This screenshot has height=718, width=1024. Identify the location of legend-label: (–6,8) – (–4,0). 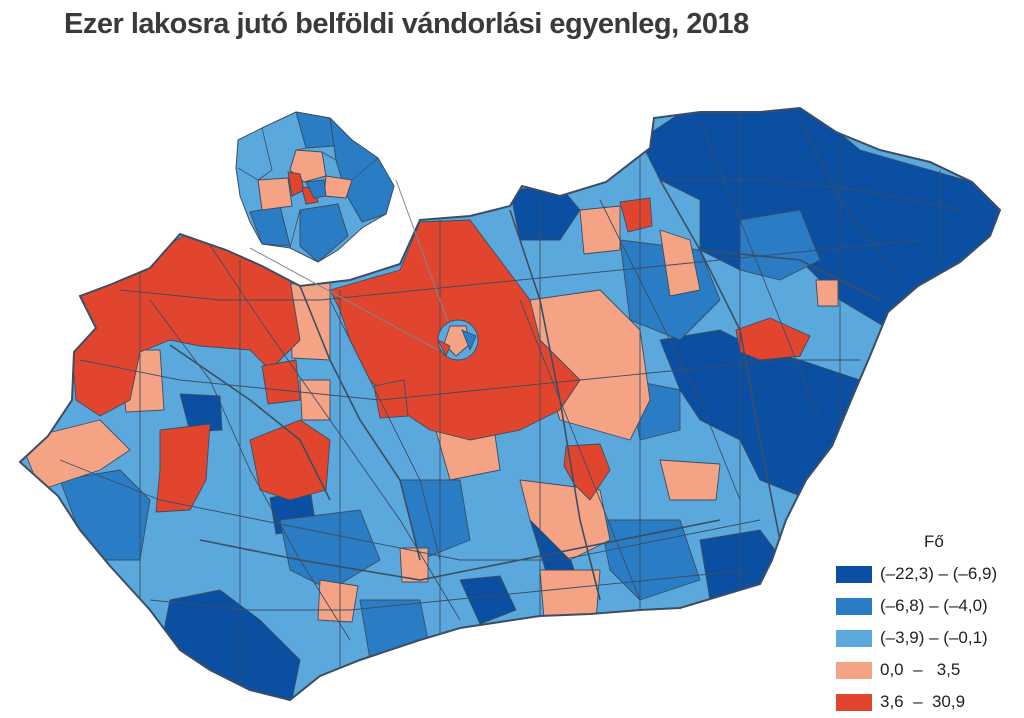
(934, 605).